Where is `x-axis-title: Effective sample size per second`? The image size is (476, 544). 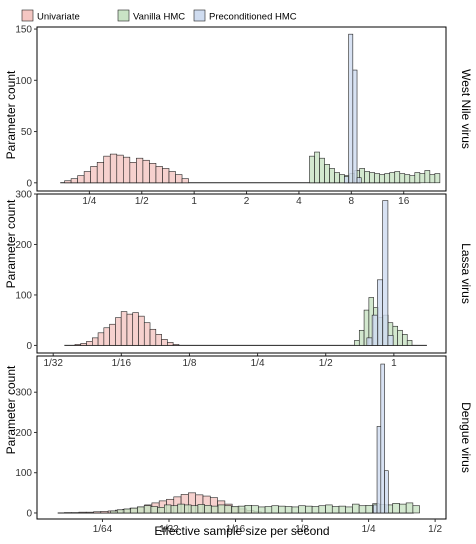
x-axis-title: Effective sample size per second is located at coordinates (241, 531).